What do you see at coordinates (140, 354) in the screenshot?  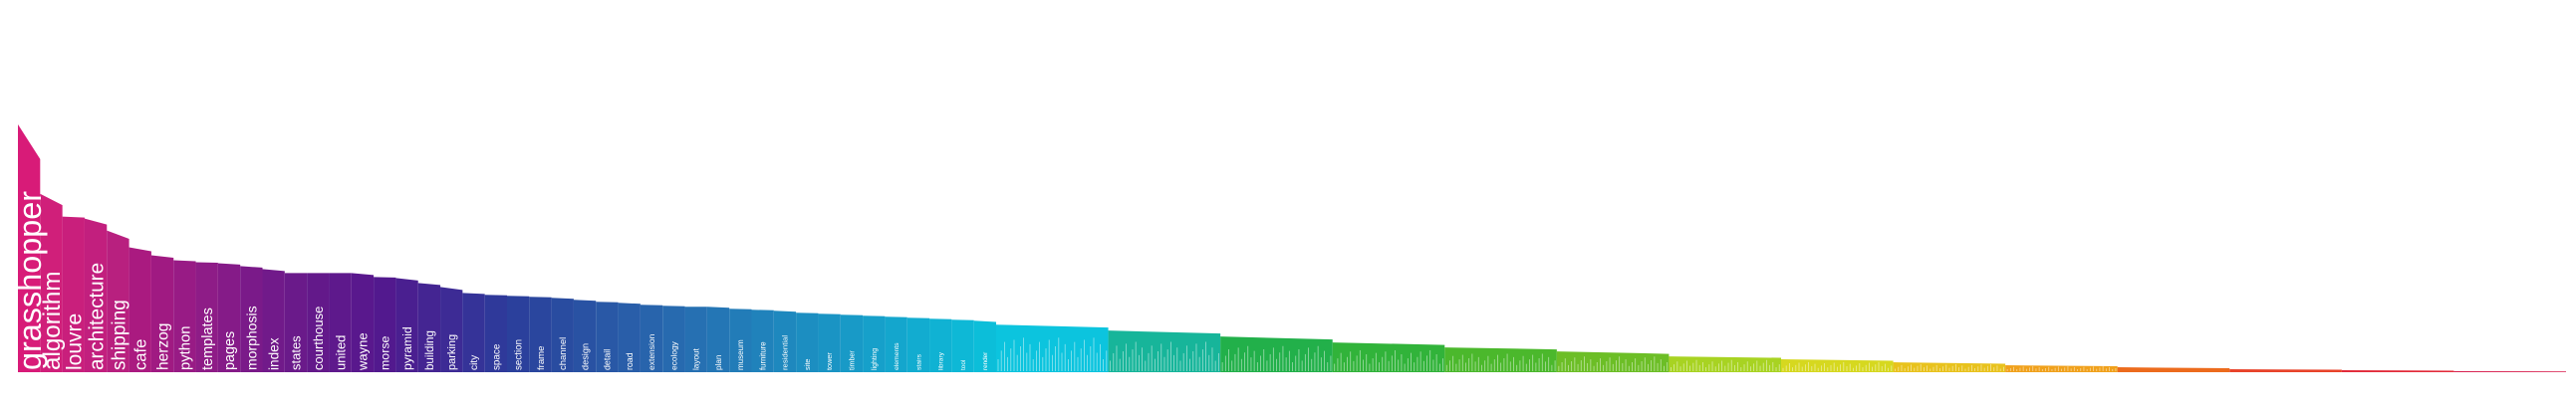 I see `label-cafe: cafe` at bounding box center [140, 354].